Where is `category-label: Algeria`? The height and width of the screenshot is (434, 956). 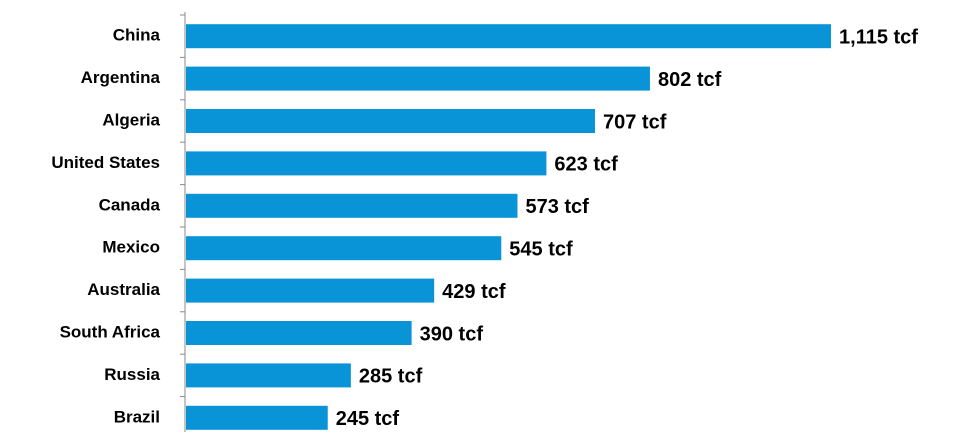
category-label: Algeria is located at coordinates (131, 119).